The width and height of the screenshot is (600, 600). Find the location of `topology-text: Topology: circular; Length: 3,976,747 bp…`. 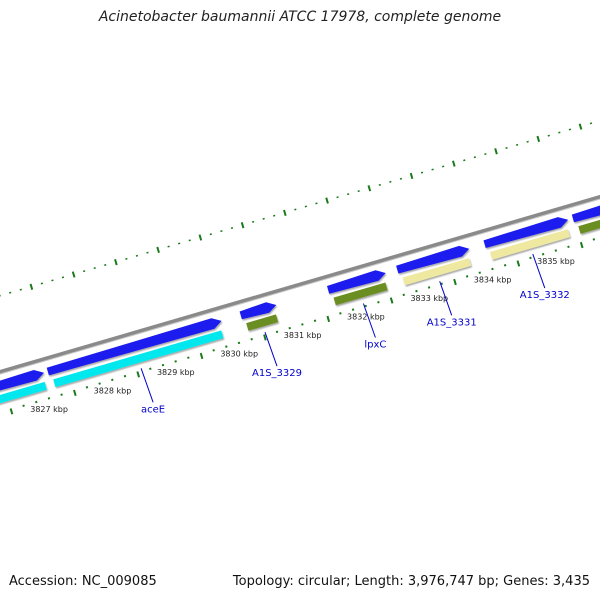

topology-text: Topology: circular; Length: 3,976,747 bp… is located at coordinates (411, 581).